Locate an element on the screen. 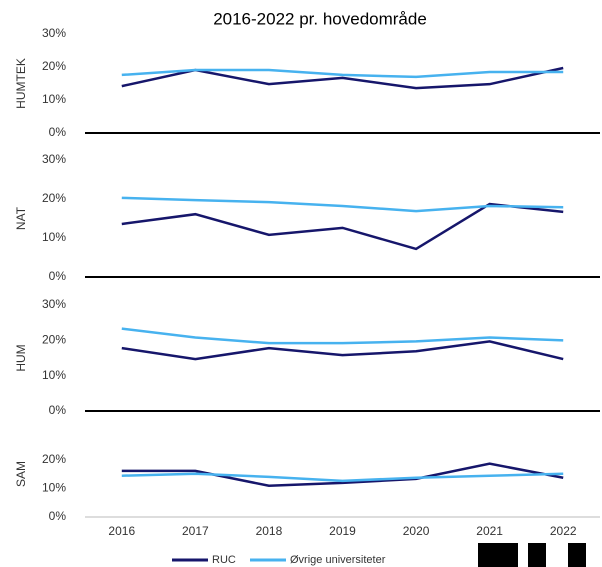  legend-label: RUC is located at coordinates (224, 560).